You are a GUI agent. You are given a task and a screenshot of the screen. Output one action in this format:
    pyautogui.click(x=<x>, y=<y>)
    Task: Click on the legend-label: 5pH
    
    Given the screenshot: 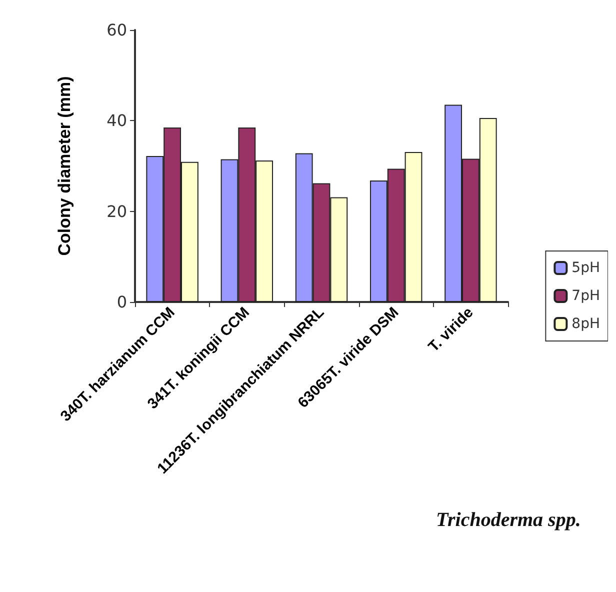 What is the action you would take?
    pyautogui.click(x=586, y=268)
    